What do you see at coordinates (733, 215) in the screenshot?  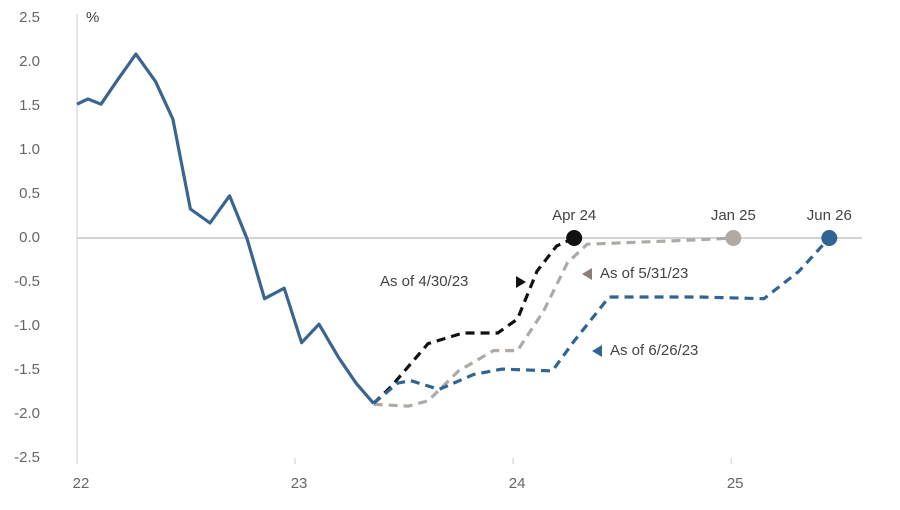 I see `end-label: Jan 25` at bounding box center [733, 215].